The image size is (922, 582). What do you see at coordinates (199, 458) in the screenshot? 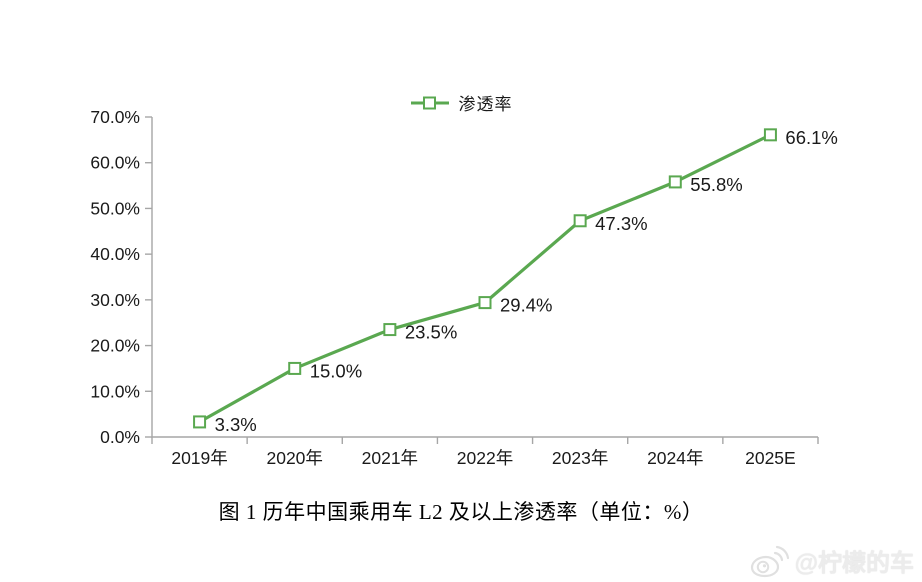
I see `x-tick-label: 2019年` at bounding box center [199, 458].